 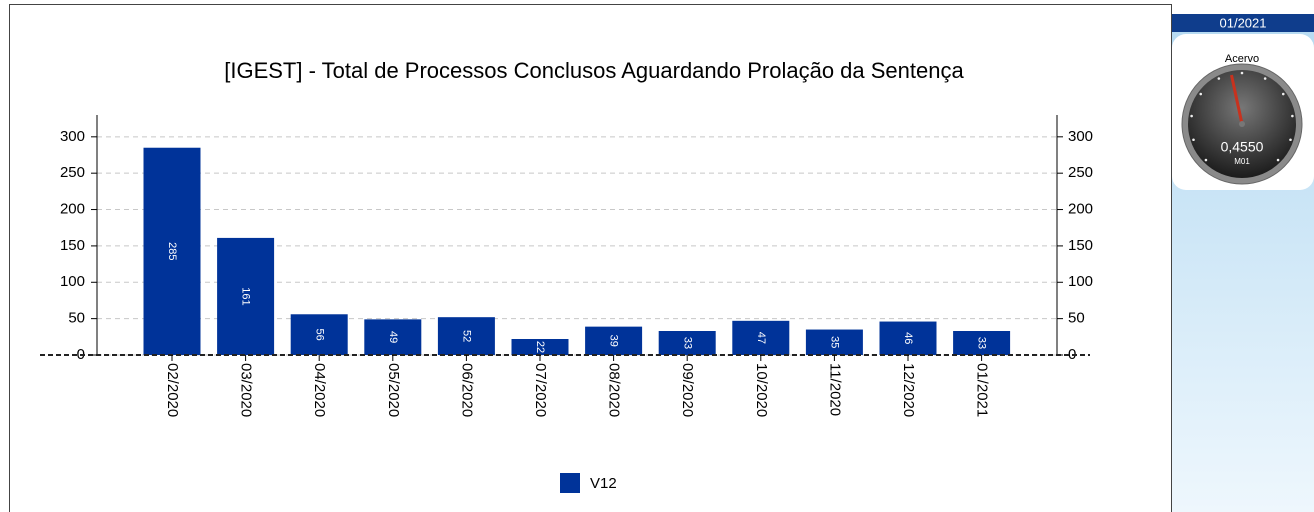 What do you see at coordinates (1076, 318) in the screenshot?
I see `y2-tick-label: 50` at bounding box center [1076, 318].